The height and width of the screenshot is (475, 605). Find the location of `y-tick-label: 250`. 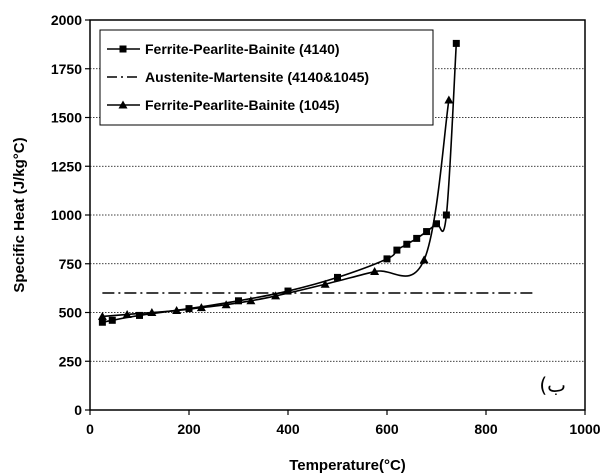

y-tick-label: 250 is located at coordinates (71, 361).